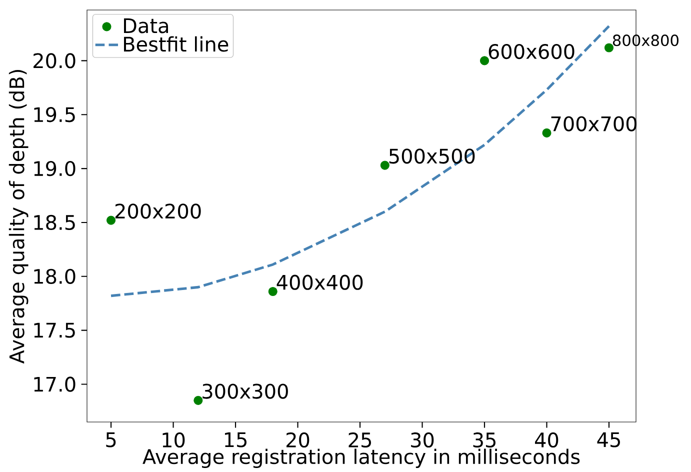  Describe the element at coordinates (146, 26) in the screenshot. I see `legend-label: Data` at that location.